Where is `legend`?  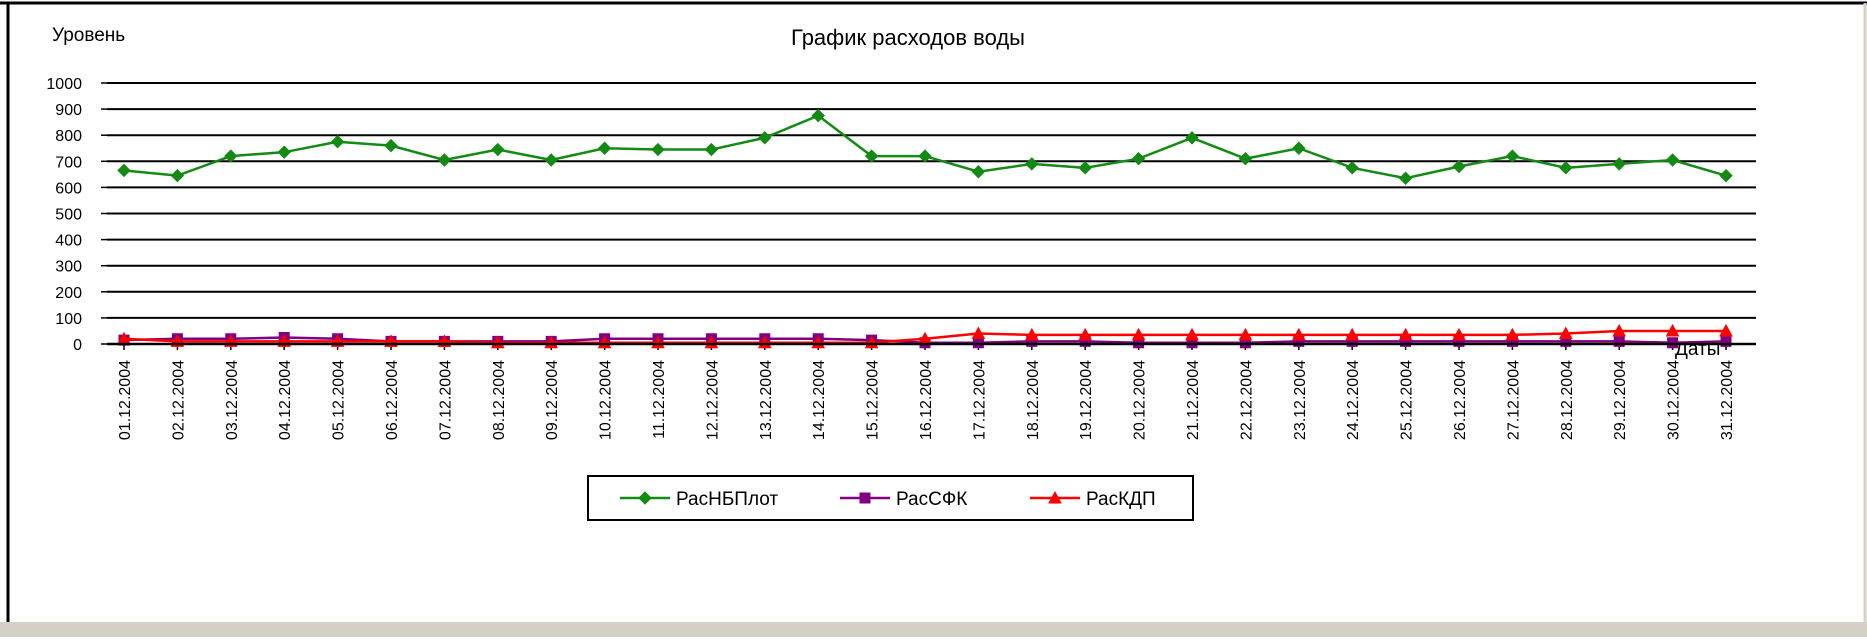 legend is located at coordinates (890, 498).